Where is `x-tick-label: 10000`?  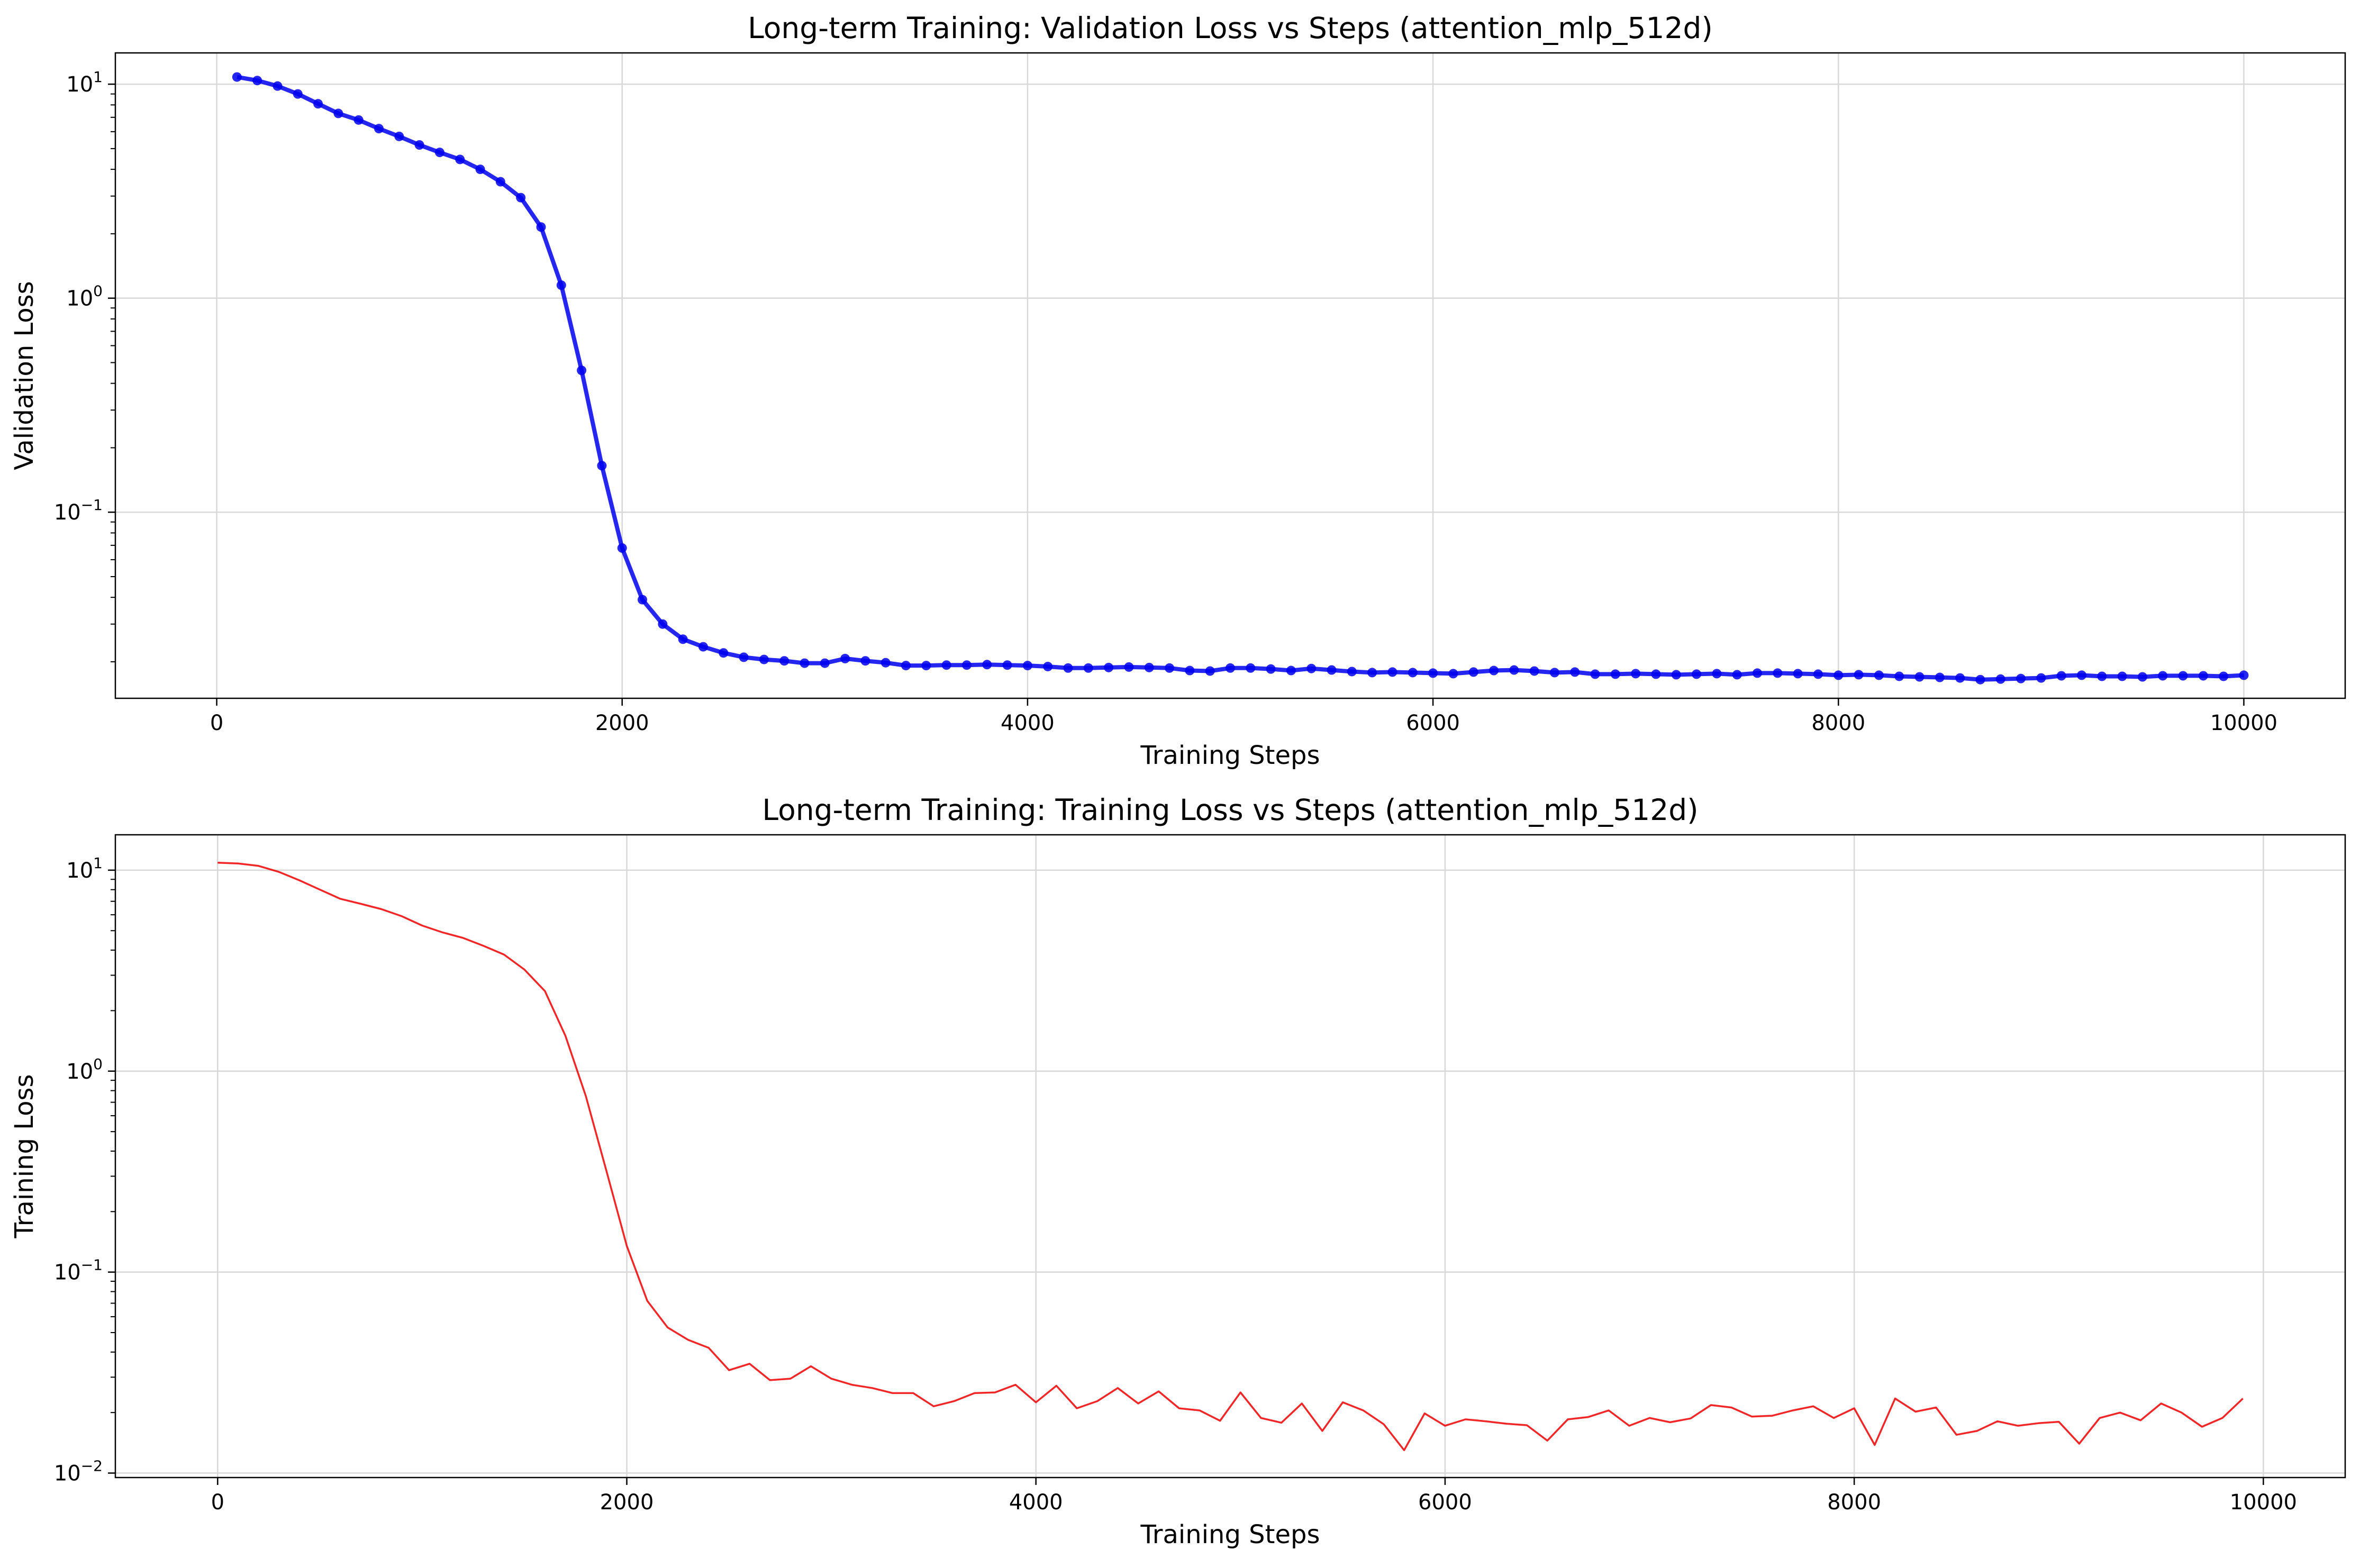 x-tick-label: 10000 is located at coordinates (2263, 1502).